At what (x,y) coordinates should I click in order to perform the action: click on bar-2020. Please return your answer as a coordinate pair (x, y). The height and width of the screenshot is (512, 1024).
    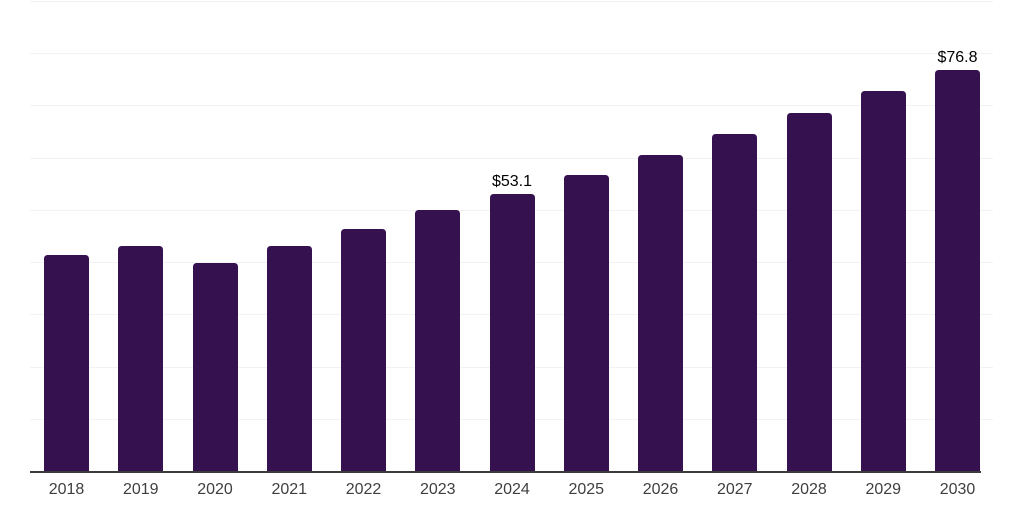
    Looking at the image, I should click on (215, 366).